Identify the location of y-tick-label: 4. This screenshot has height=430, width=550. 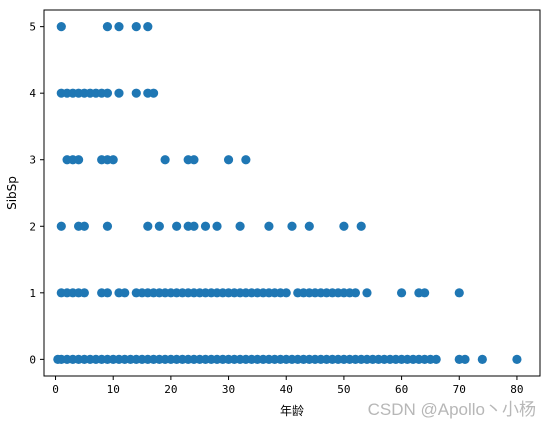
(32, 93).